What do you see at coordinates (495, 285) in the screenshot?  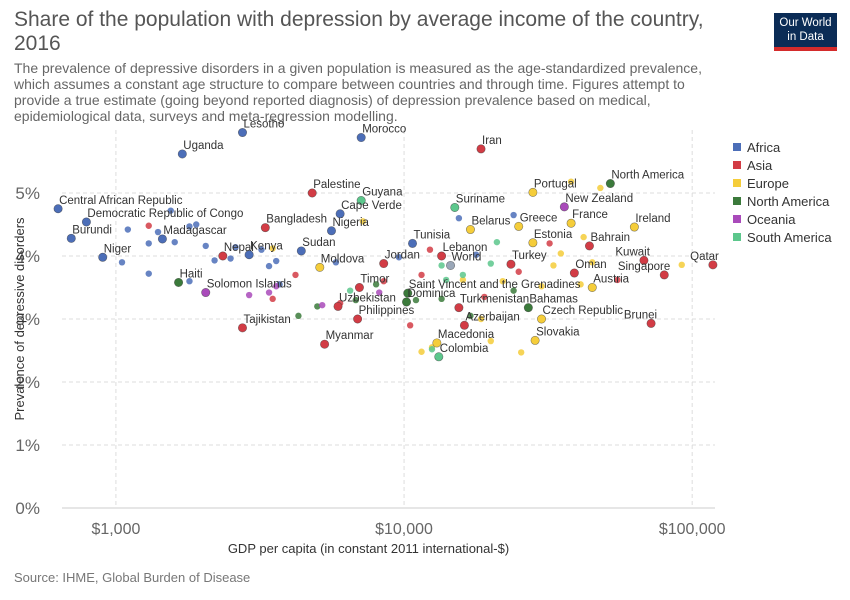 I see `point-label: Saint Vincent and the Grenadines` at bounding box center [495, 285].